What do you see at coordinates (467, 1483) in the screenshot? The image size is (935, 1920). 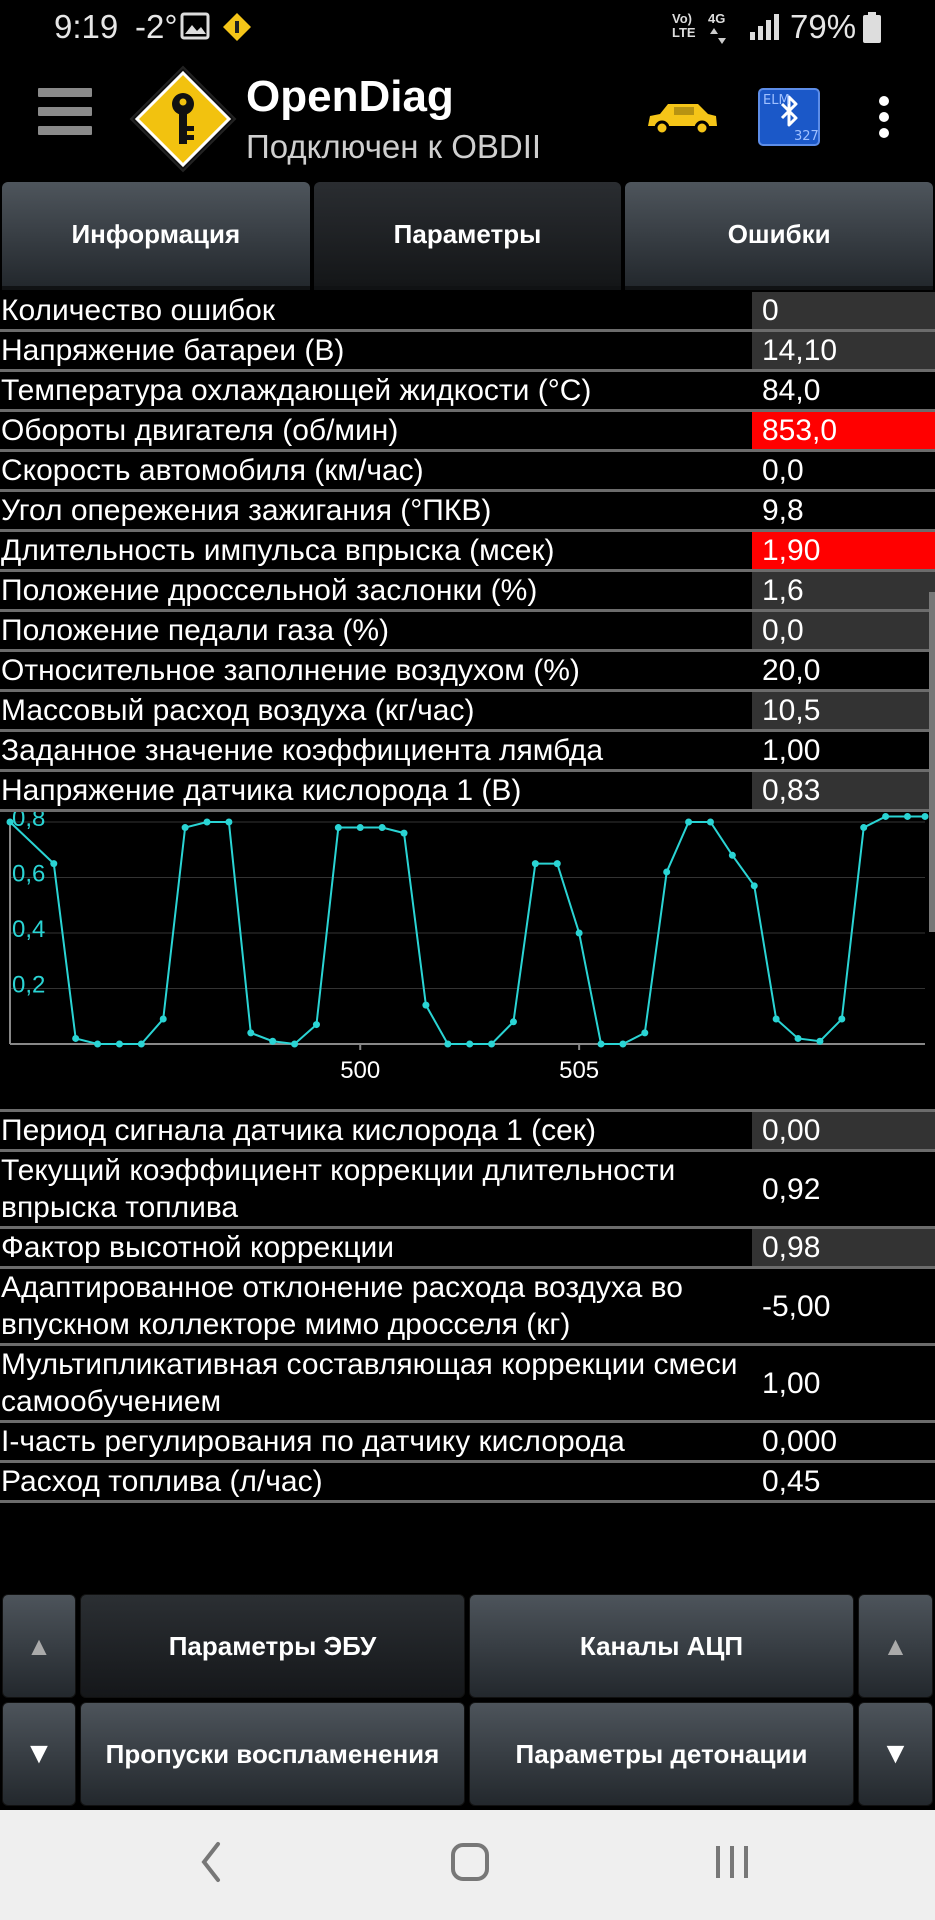 I see `parameter-row: Расход топлива (л/час) 0,45` at bounding box center [467, 1483].